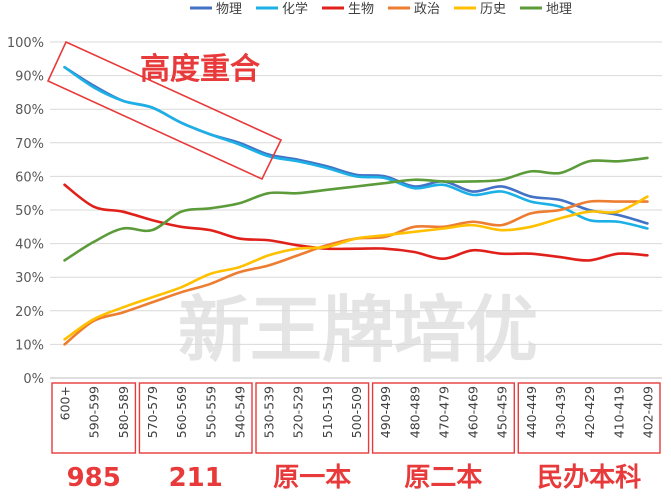  What do you see at coordinates (29, 110) in the screenshot?
I see `y-tick-label: 80%` at bounding box center [29, 110].